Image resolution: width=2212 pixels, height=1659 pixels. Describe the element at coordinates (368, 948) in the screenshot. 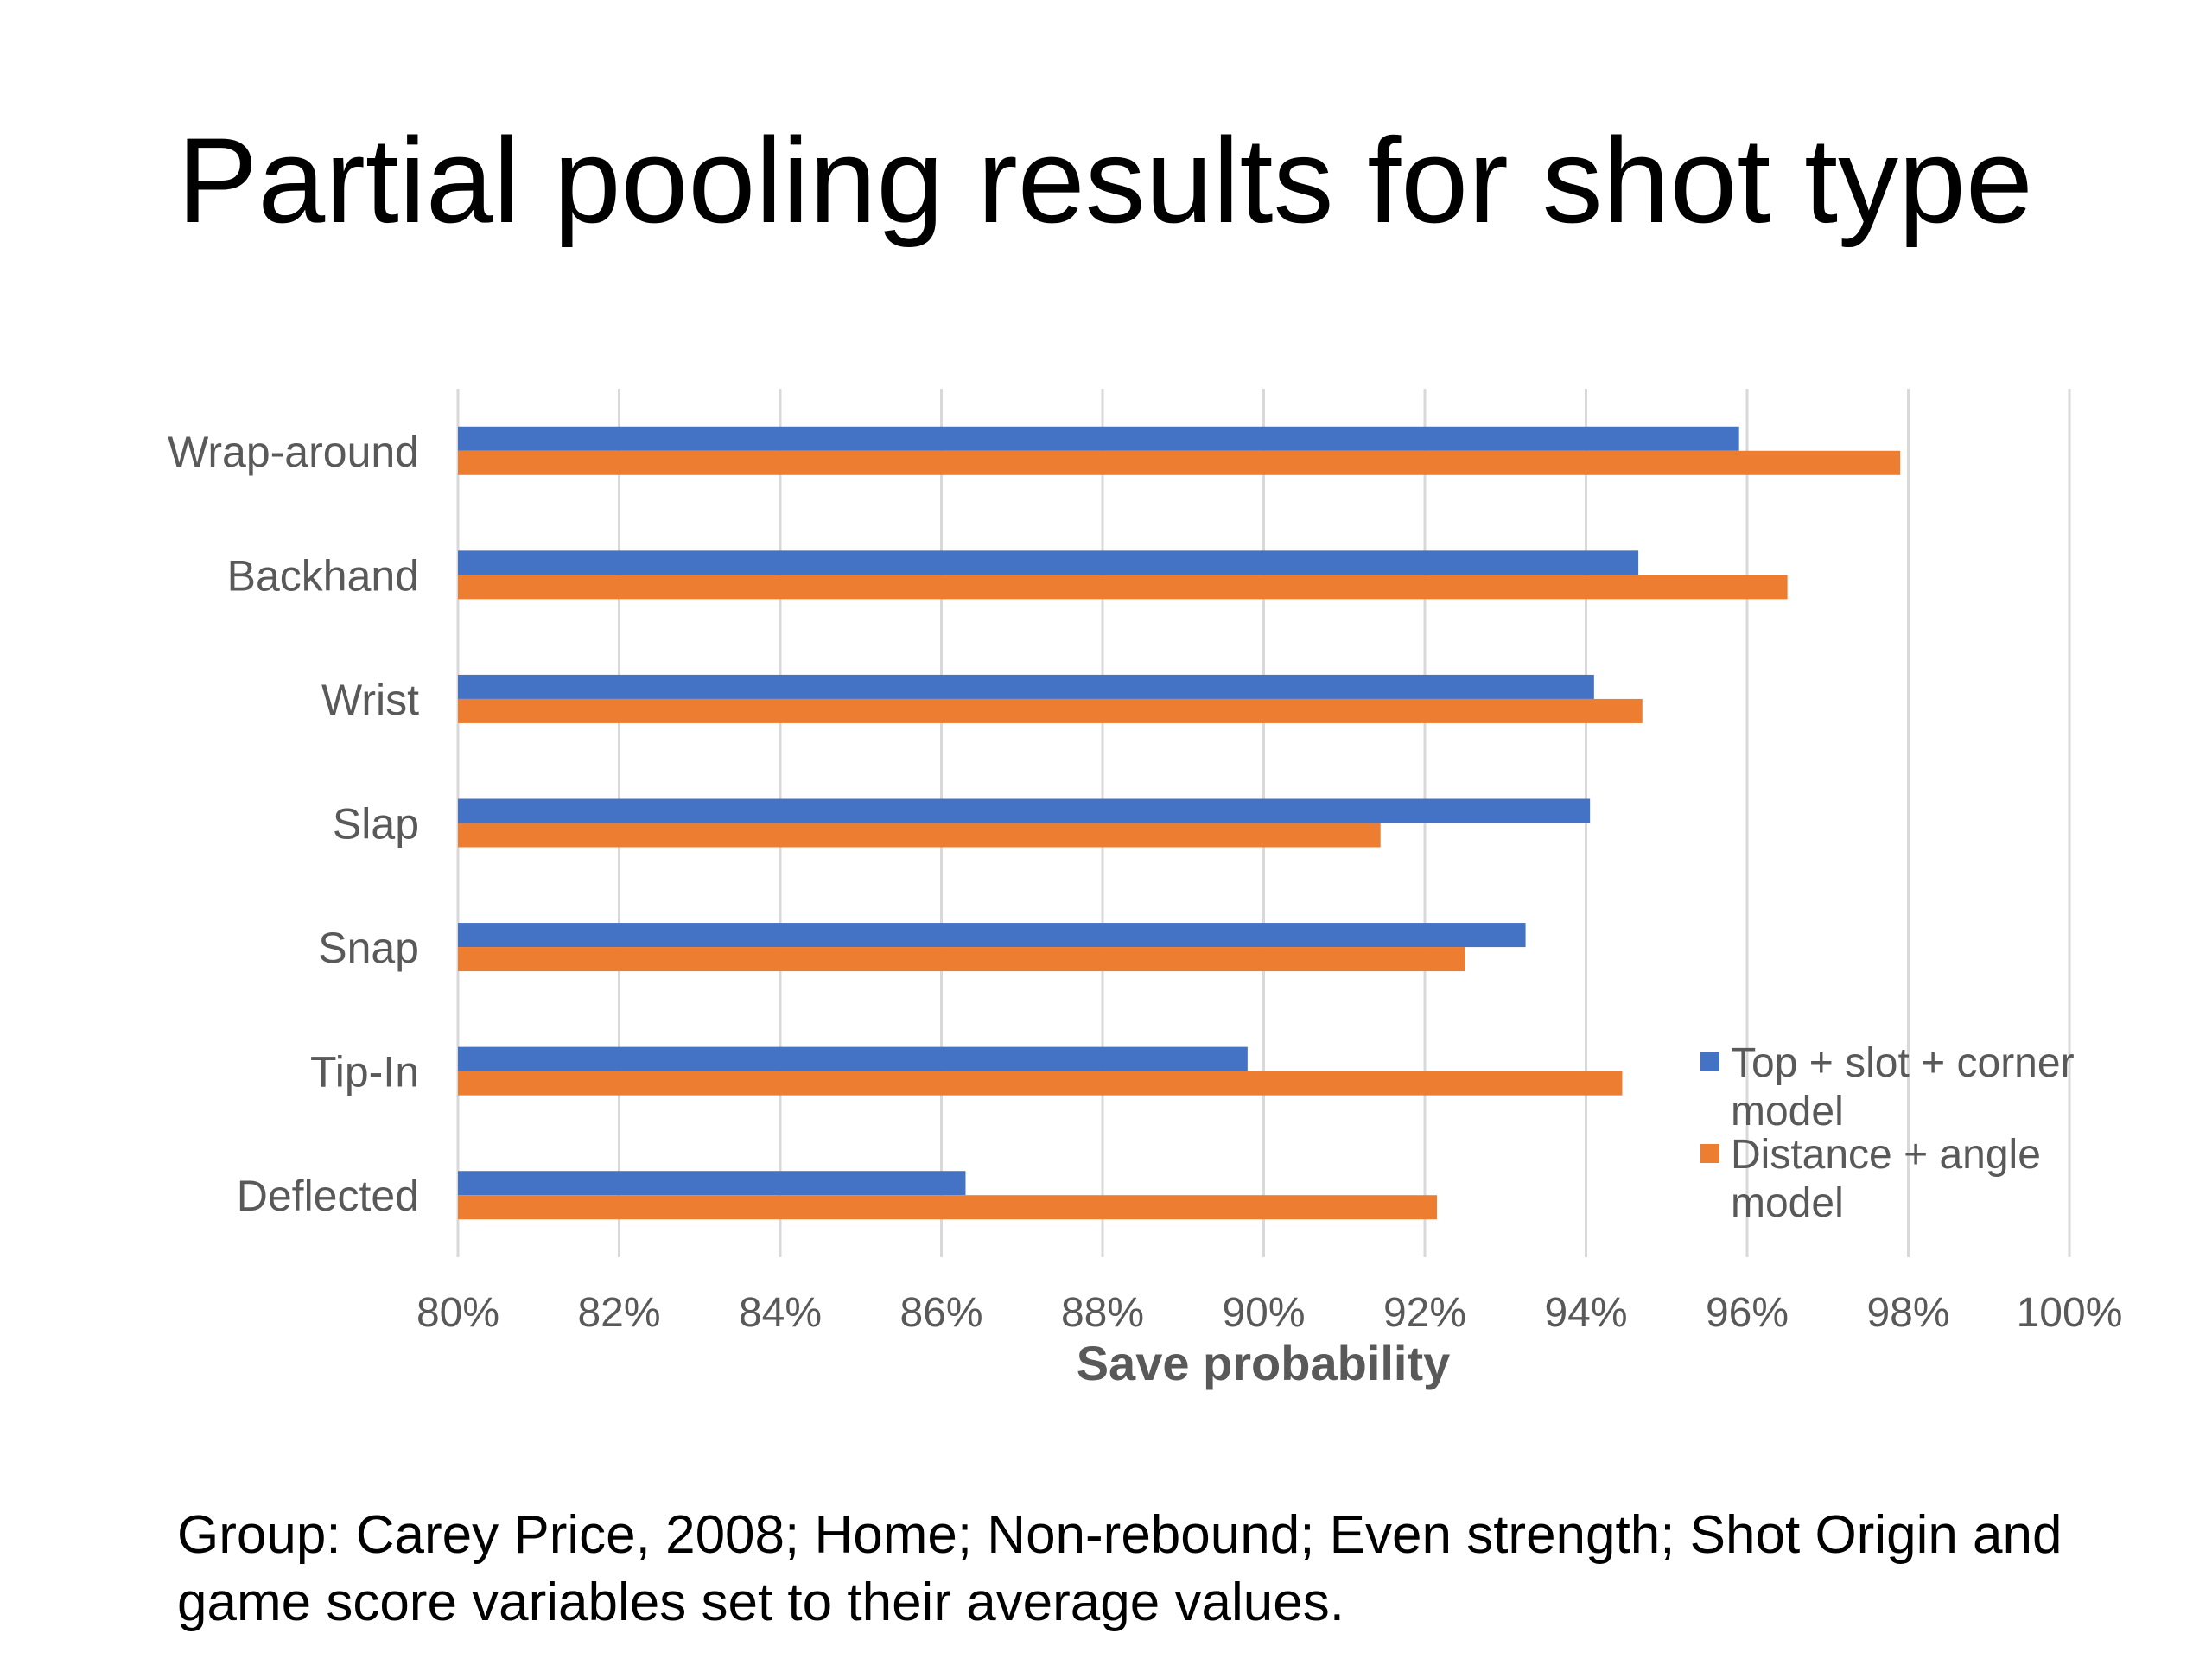

I see `category-label: Snap` at that location.